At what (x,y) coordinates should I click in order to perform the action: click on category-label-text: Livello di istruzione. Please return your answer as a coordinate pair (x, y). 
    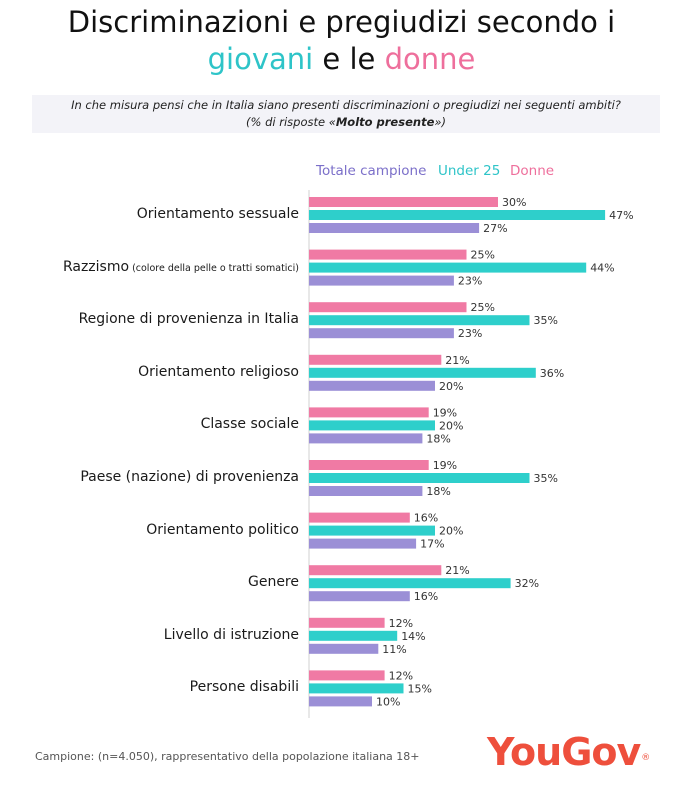
    Looking at the image, I should click on (231, 634).